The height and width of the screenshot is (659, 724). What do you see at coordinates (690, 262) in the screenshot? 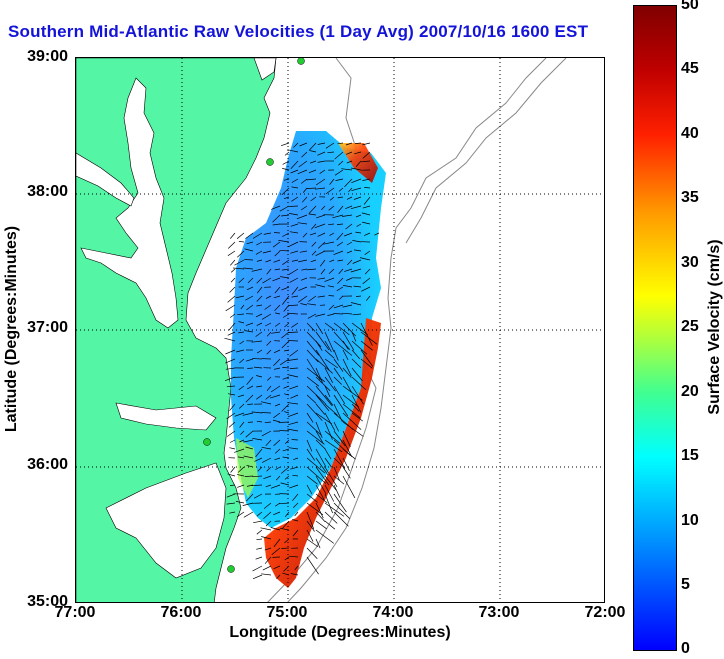
I see `colorbar-tick-label: 30` at bounding box center [690, 262].